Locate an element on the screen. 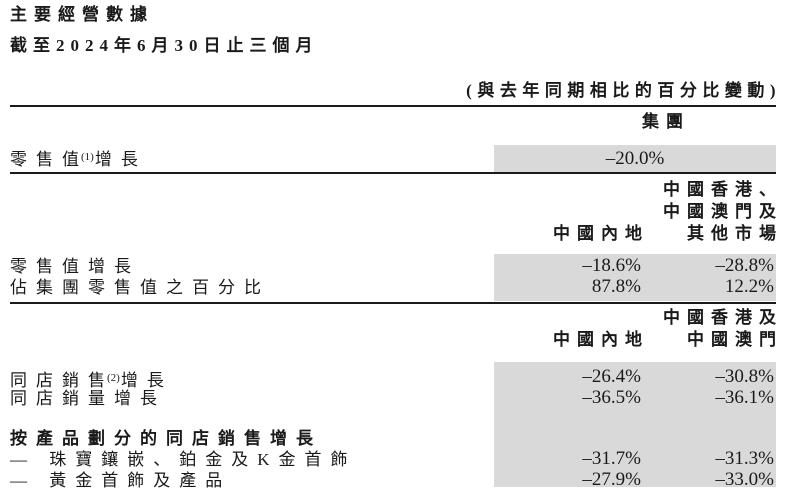 This screenshot has width=794, height=502. by-product-section-title: 按產品劃分的同店銷售增長 is located at coordinates (166, 438).